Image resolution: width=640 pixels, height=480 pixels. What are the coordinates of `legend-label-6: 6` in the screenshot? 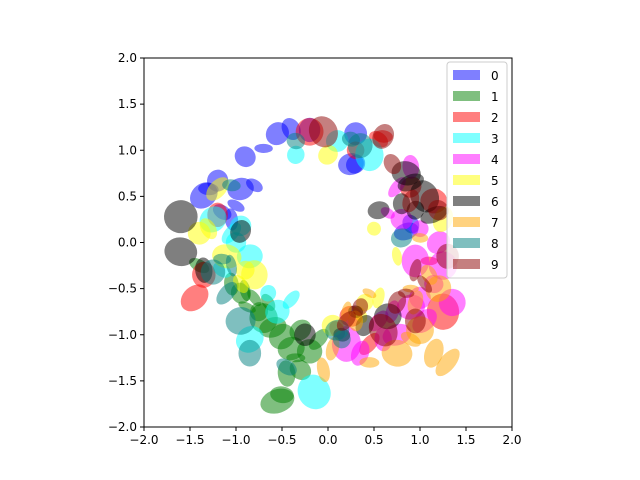 It's located at (495, 202).